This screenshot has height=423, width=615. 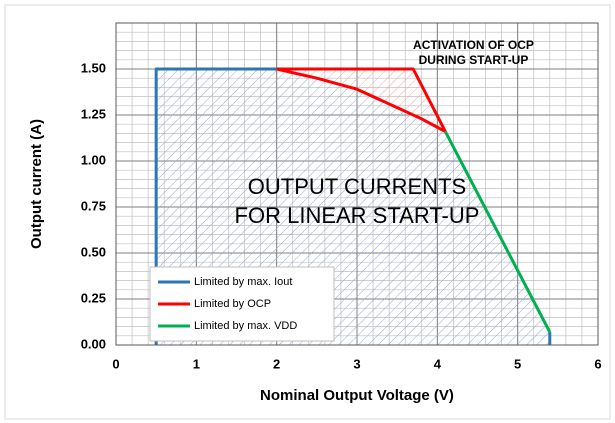 What do you see at coordinates (245, 326) in the screenshot?
I see `legend-label: Limited by max. VDD` at bounding box center [245, 326].